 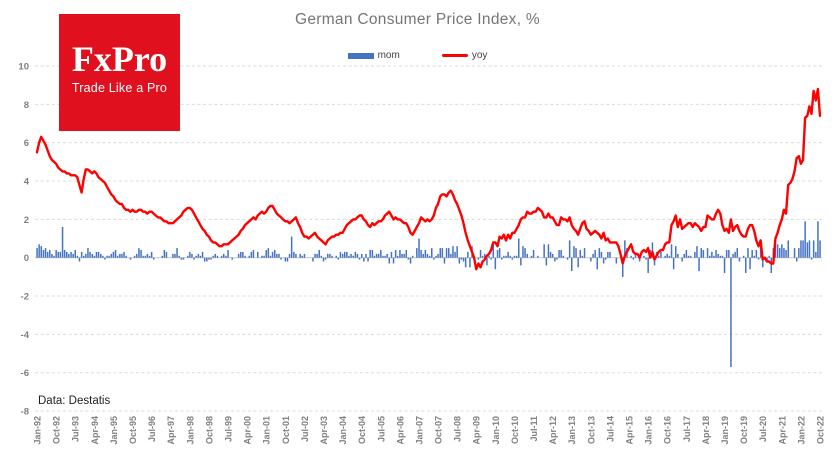 What do you see at coordinates (763, 429) in the screenshot?
I see `svg-text: Jul-20` at bounding box center [763, 429].